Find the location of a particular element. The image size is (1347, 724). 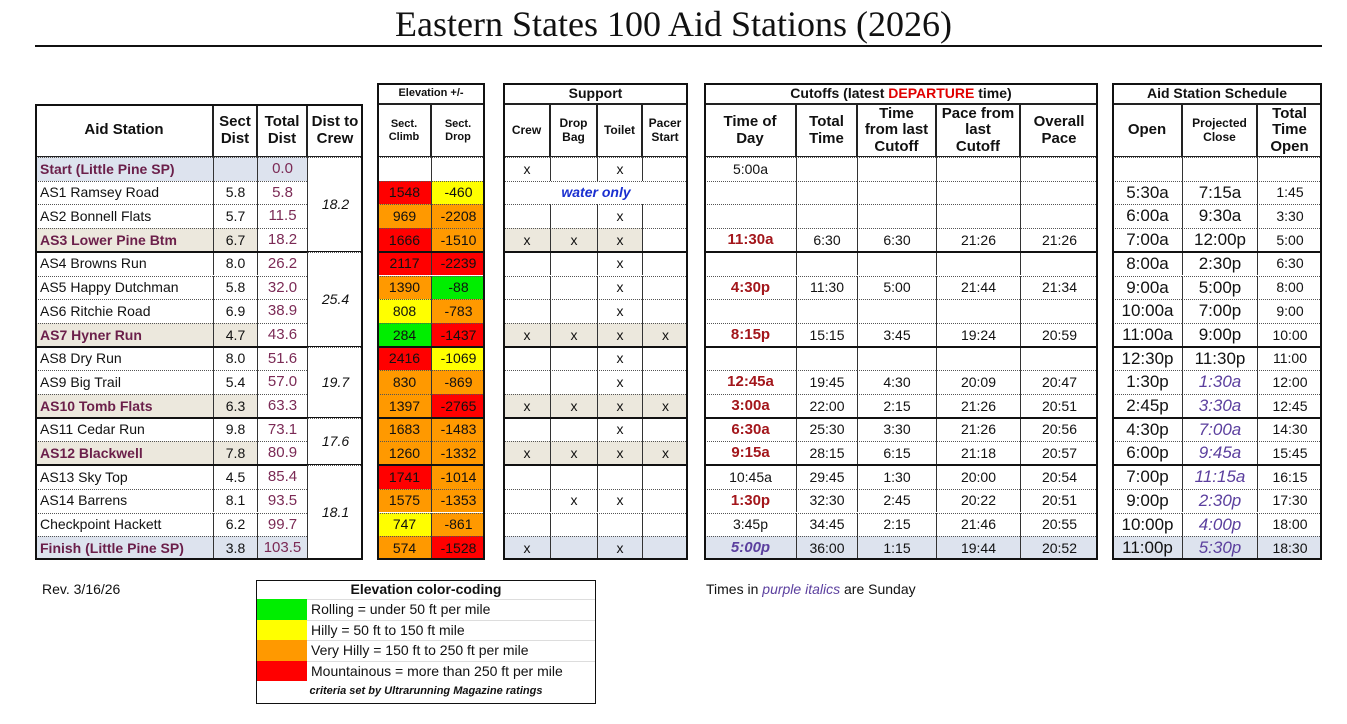

cell-climb: 969 is located at coordinates (404, 216).